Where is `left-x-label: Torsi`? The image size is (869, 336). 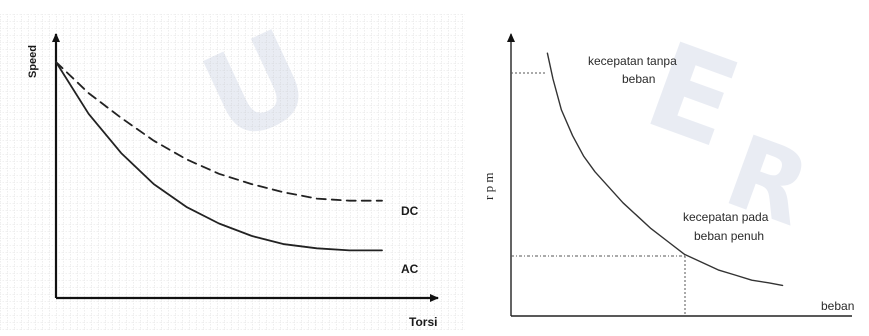
left-x-label: Torsi is located at coordinates (423, 322).